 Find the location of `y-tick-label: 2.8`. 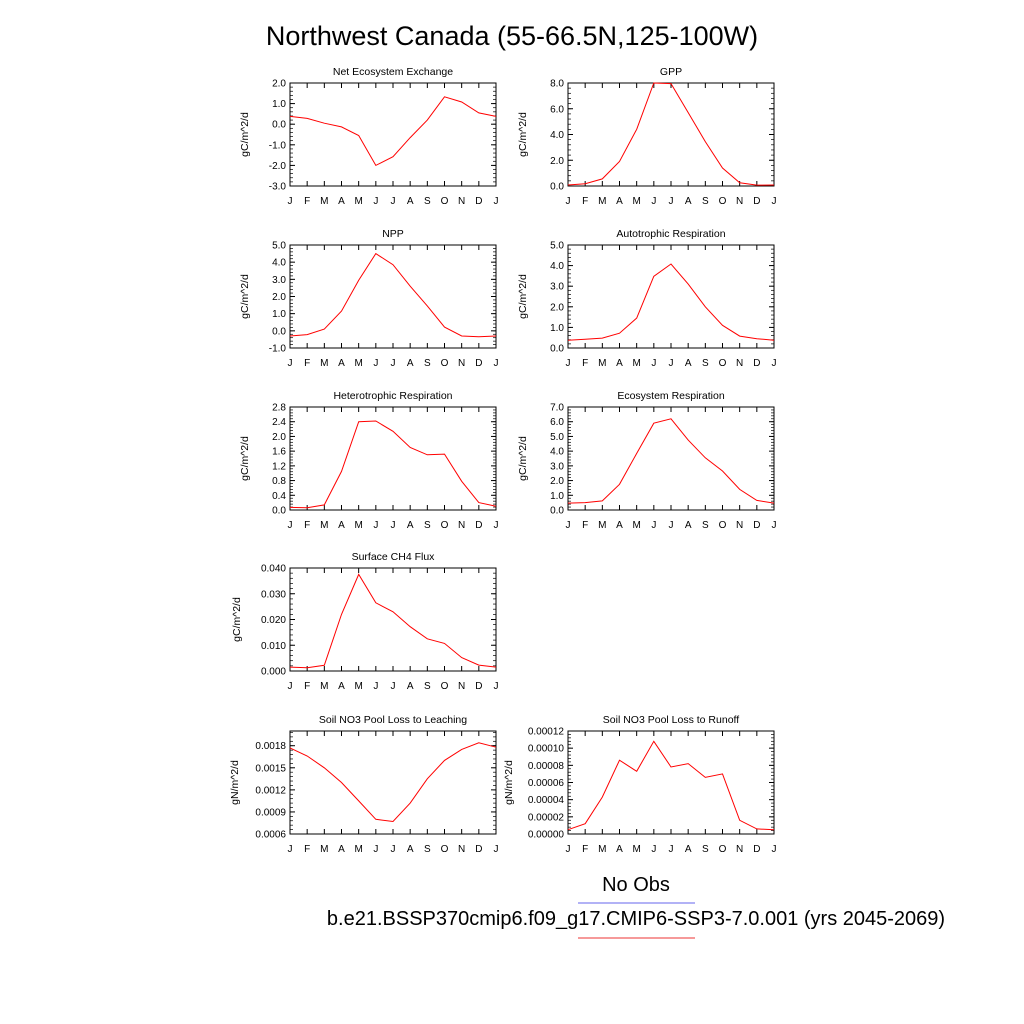

y-tick-label: 2.8 is located at coordinates (279, 408).